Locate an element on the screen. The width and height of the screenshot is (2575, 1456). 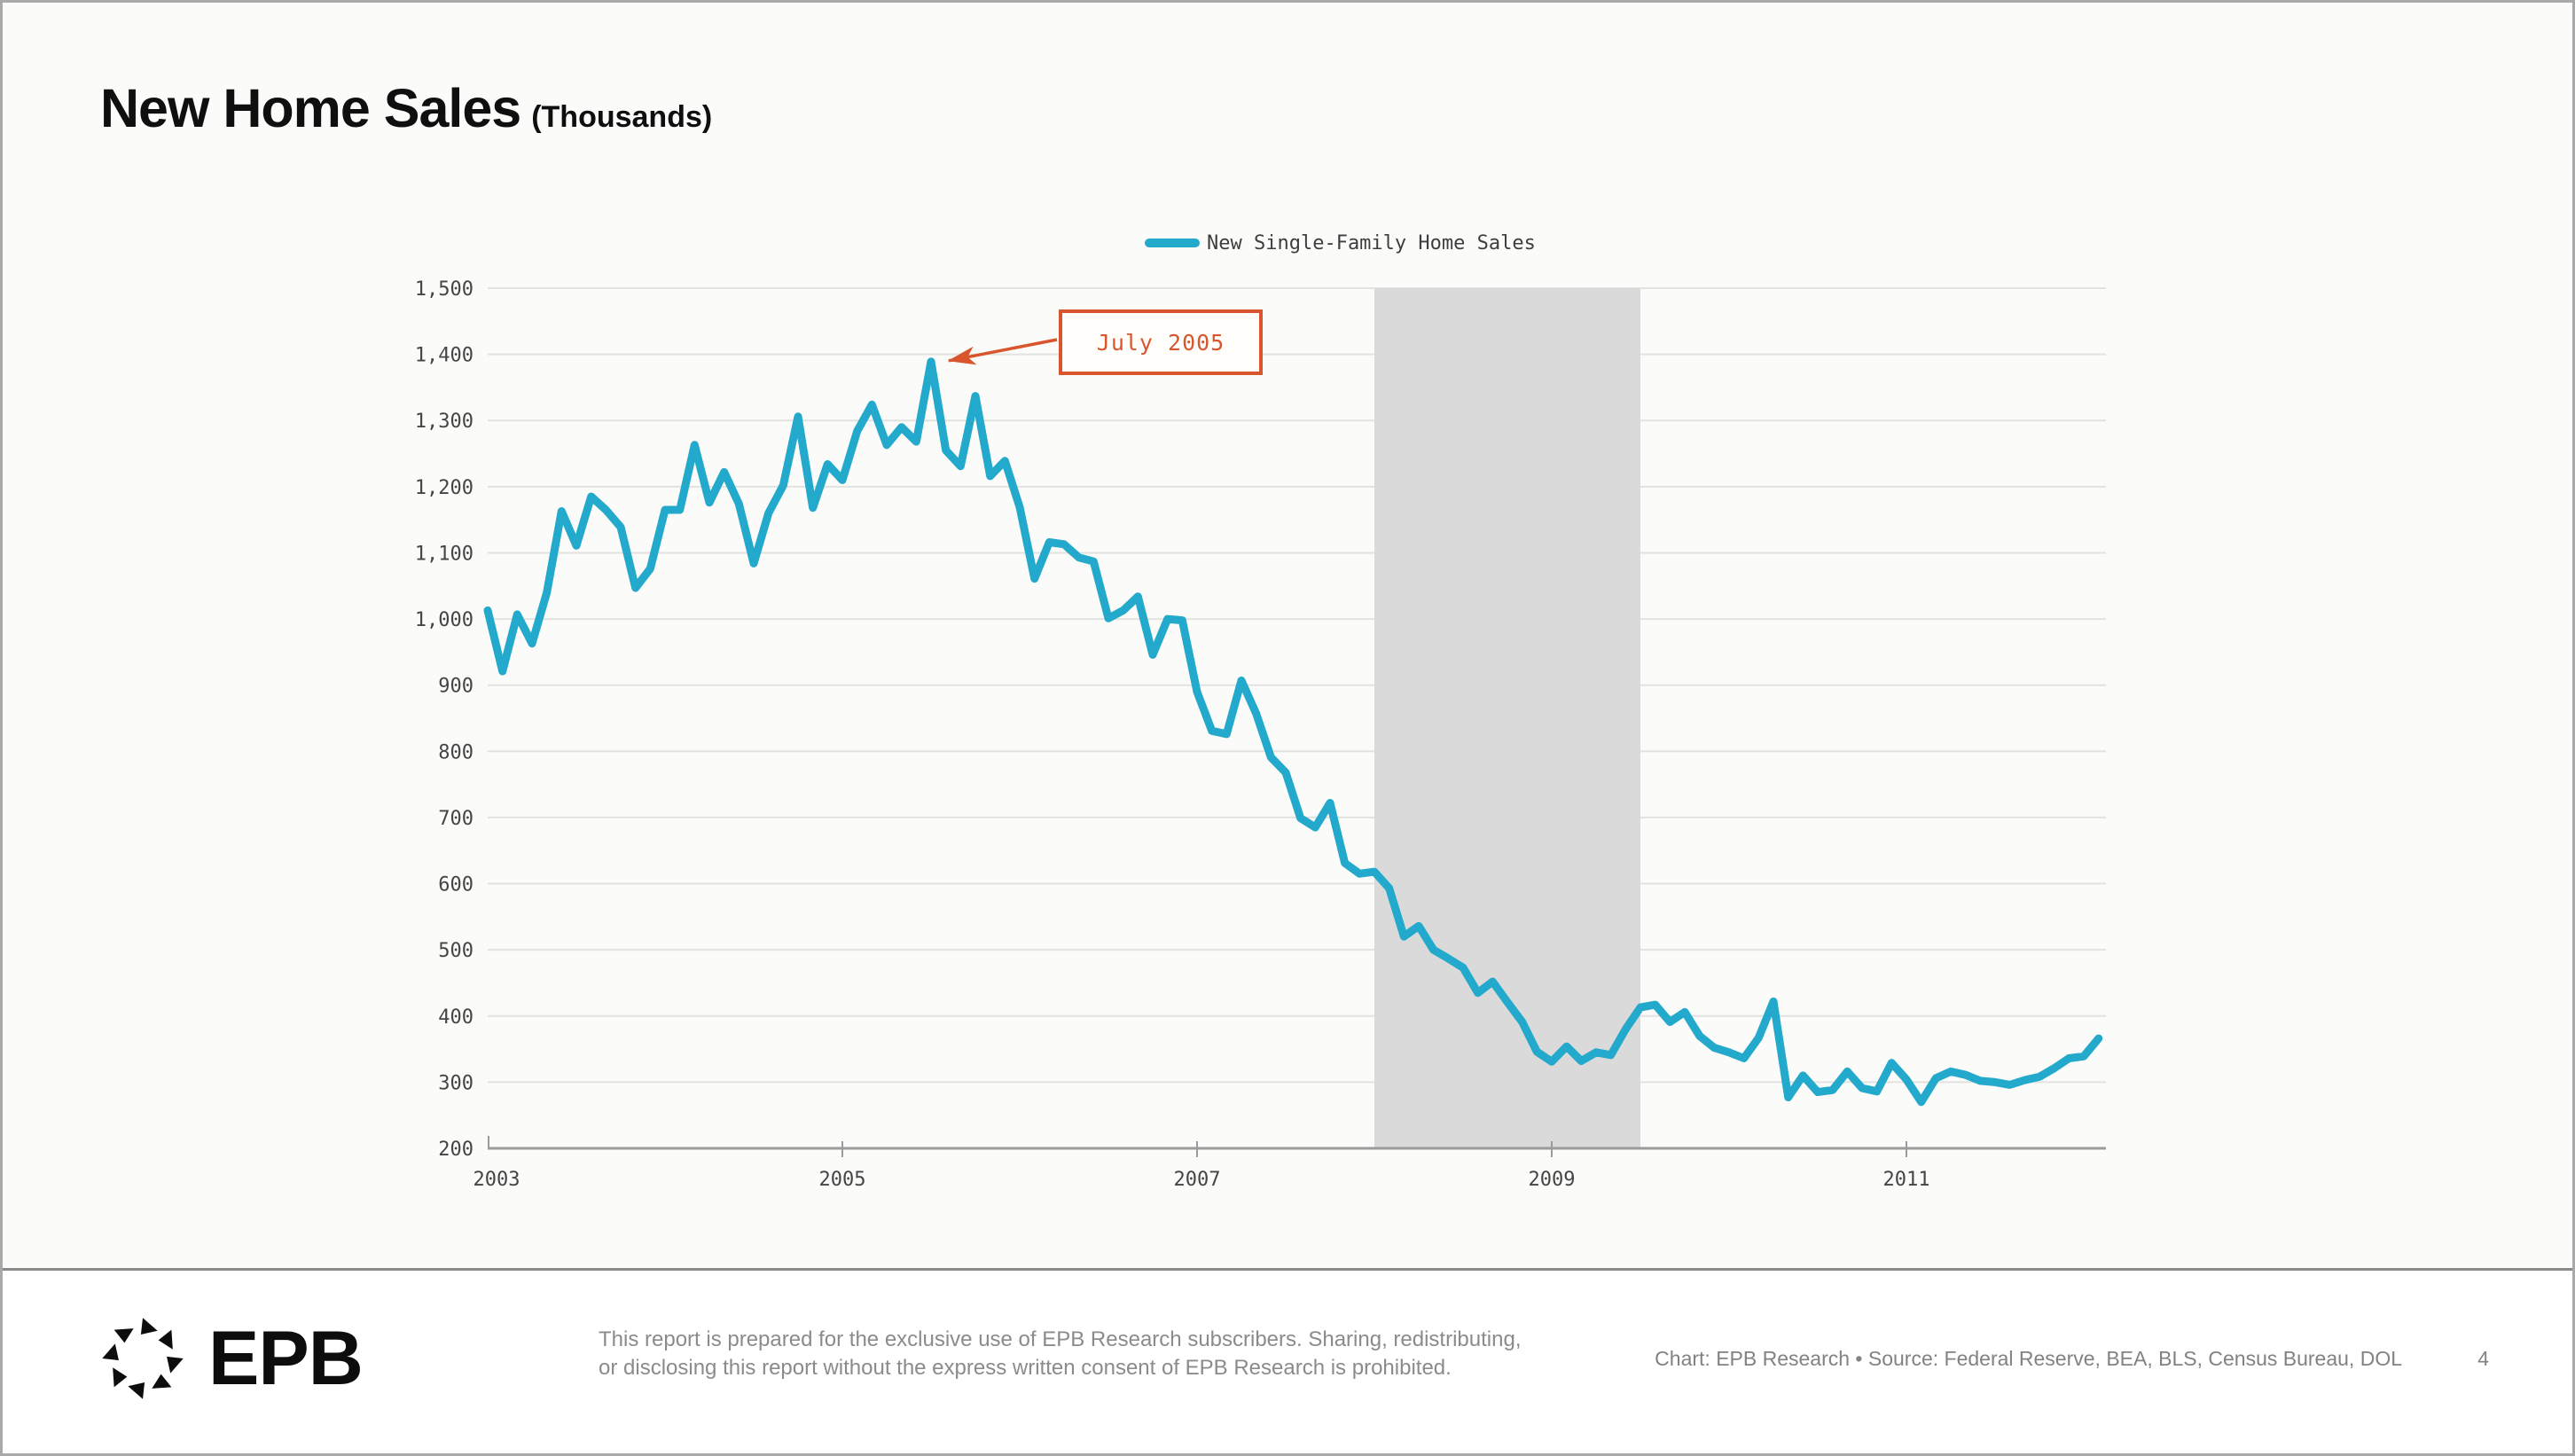
recession-shading is located at coordinates (1507, 718).